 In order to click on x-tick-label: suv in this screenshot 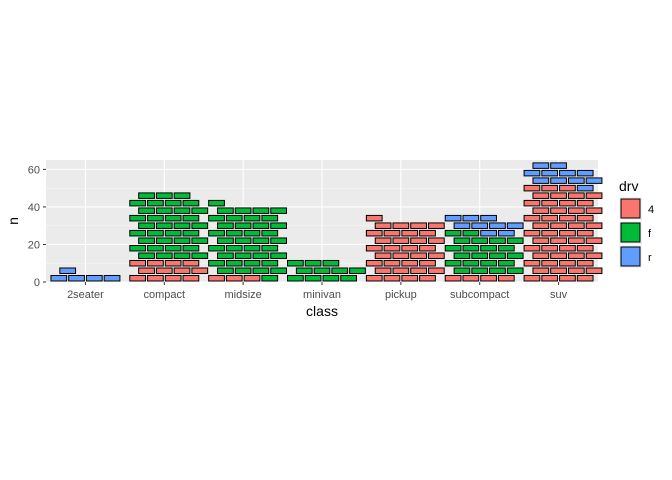, I will do `click(559, 295)`.